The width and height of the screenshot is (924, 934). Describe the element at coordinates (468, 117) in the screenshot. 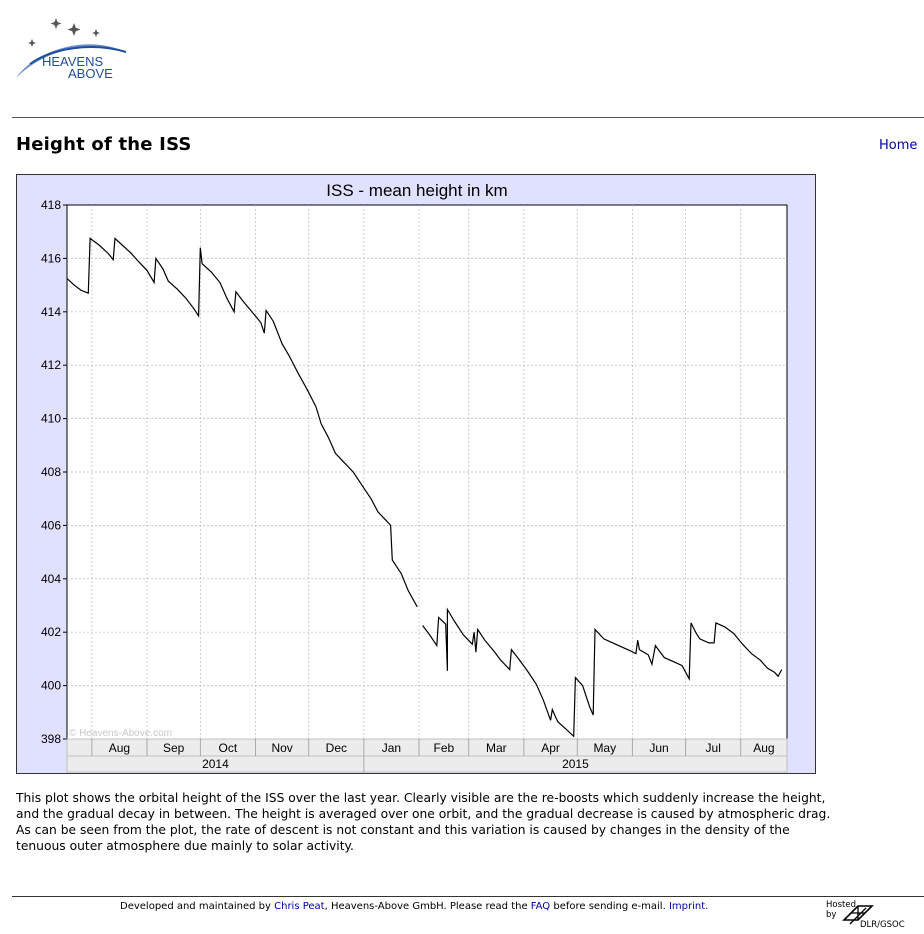

I see `header-divider` at that location.